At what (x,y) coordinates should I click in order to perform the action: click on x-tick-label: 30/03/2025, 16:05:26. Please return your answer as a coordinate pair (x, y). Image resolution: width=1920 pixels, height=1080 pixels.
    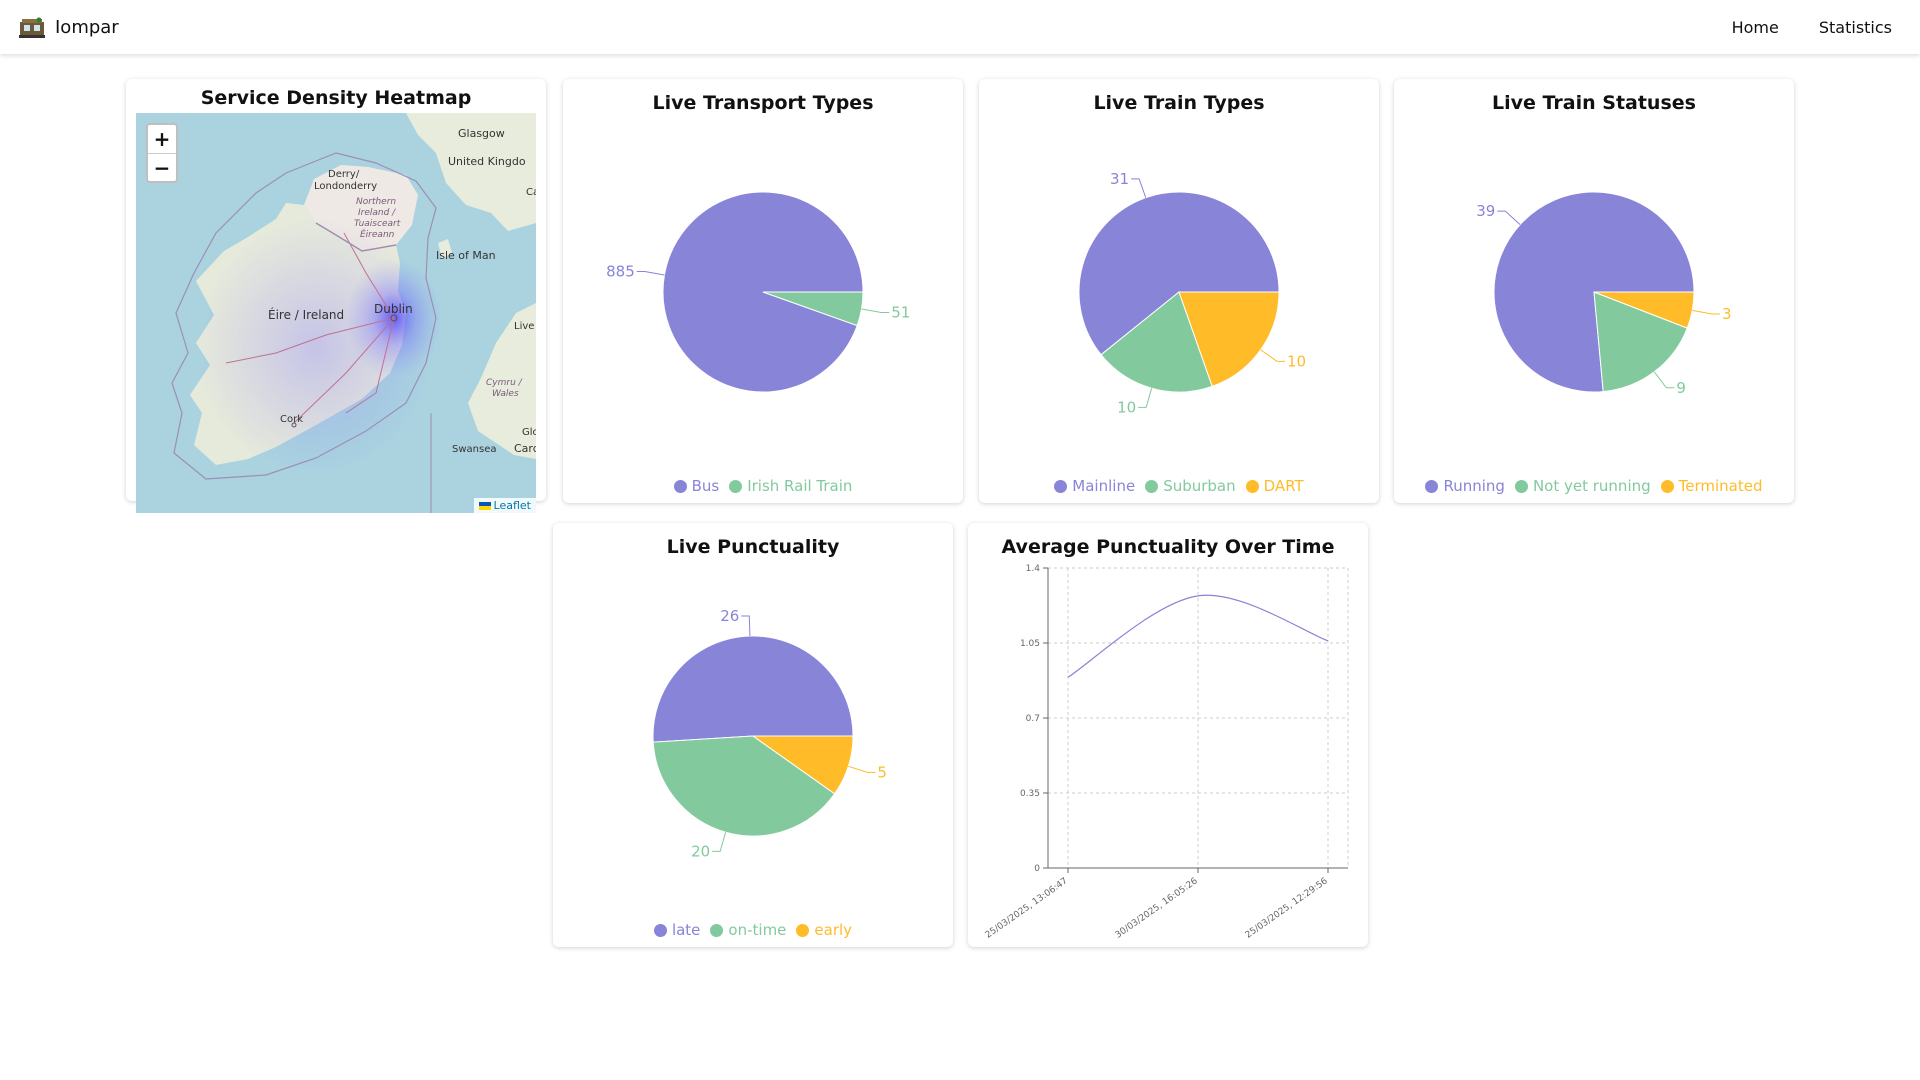
    Looking at the image, I should click on (1157, 908).